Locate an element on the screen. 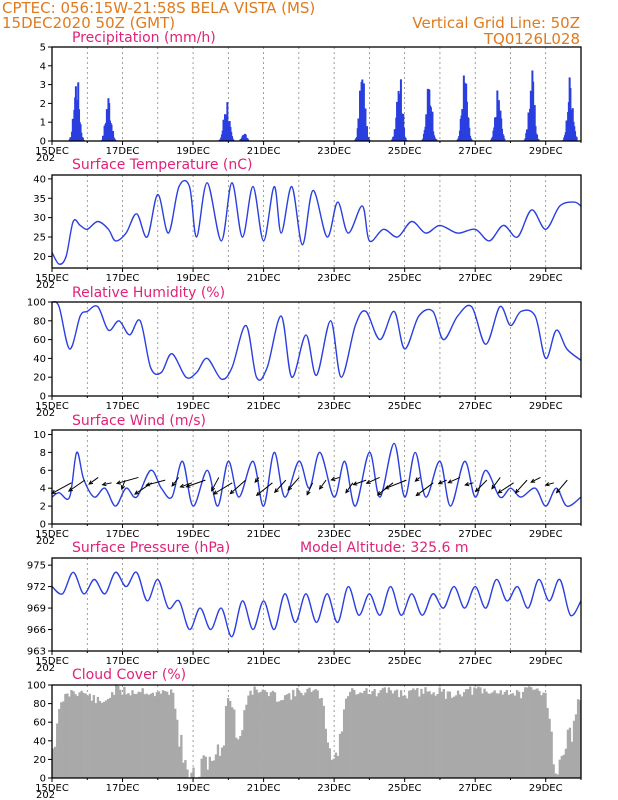 The width and height of the screenshot is (618, 800). x-year-label: 202 is located at coordinates (45, 541).